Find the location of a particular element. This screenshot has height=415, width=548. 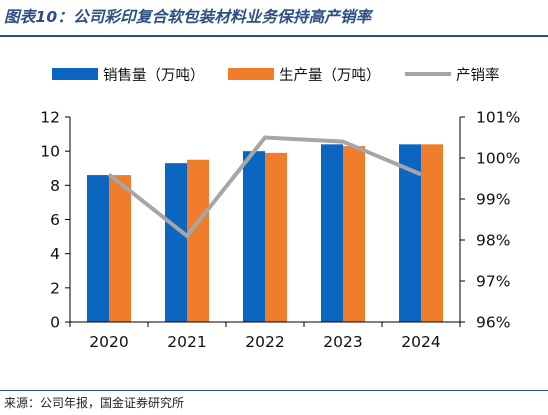

legend-label-sales: 销售量（万吨） is located at coordinates (154, 75).